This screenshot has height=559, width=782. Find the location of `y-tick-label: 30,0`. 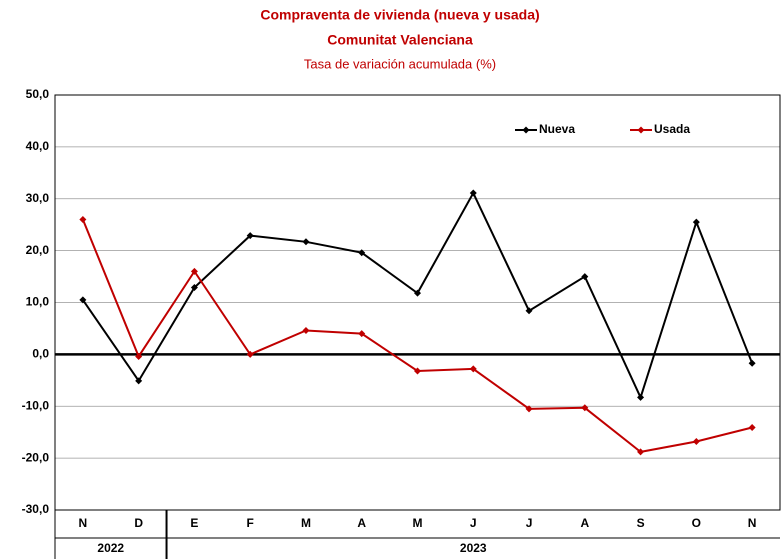

y-tick-label: 30,0 is located at coordinates (38, 198).